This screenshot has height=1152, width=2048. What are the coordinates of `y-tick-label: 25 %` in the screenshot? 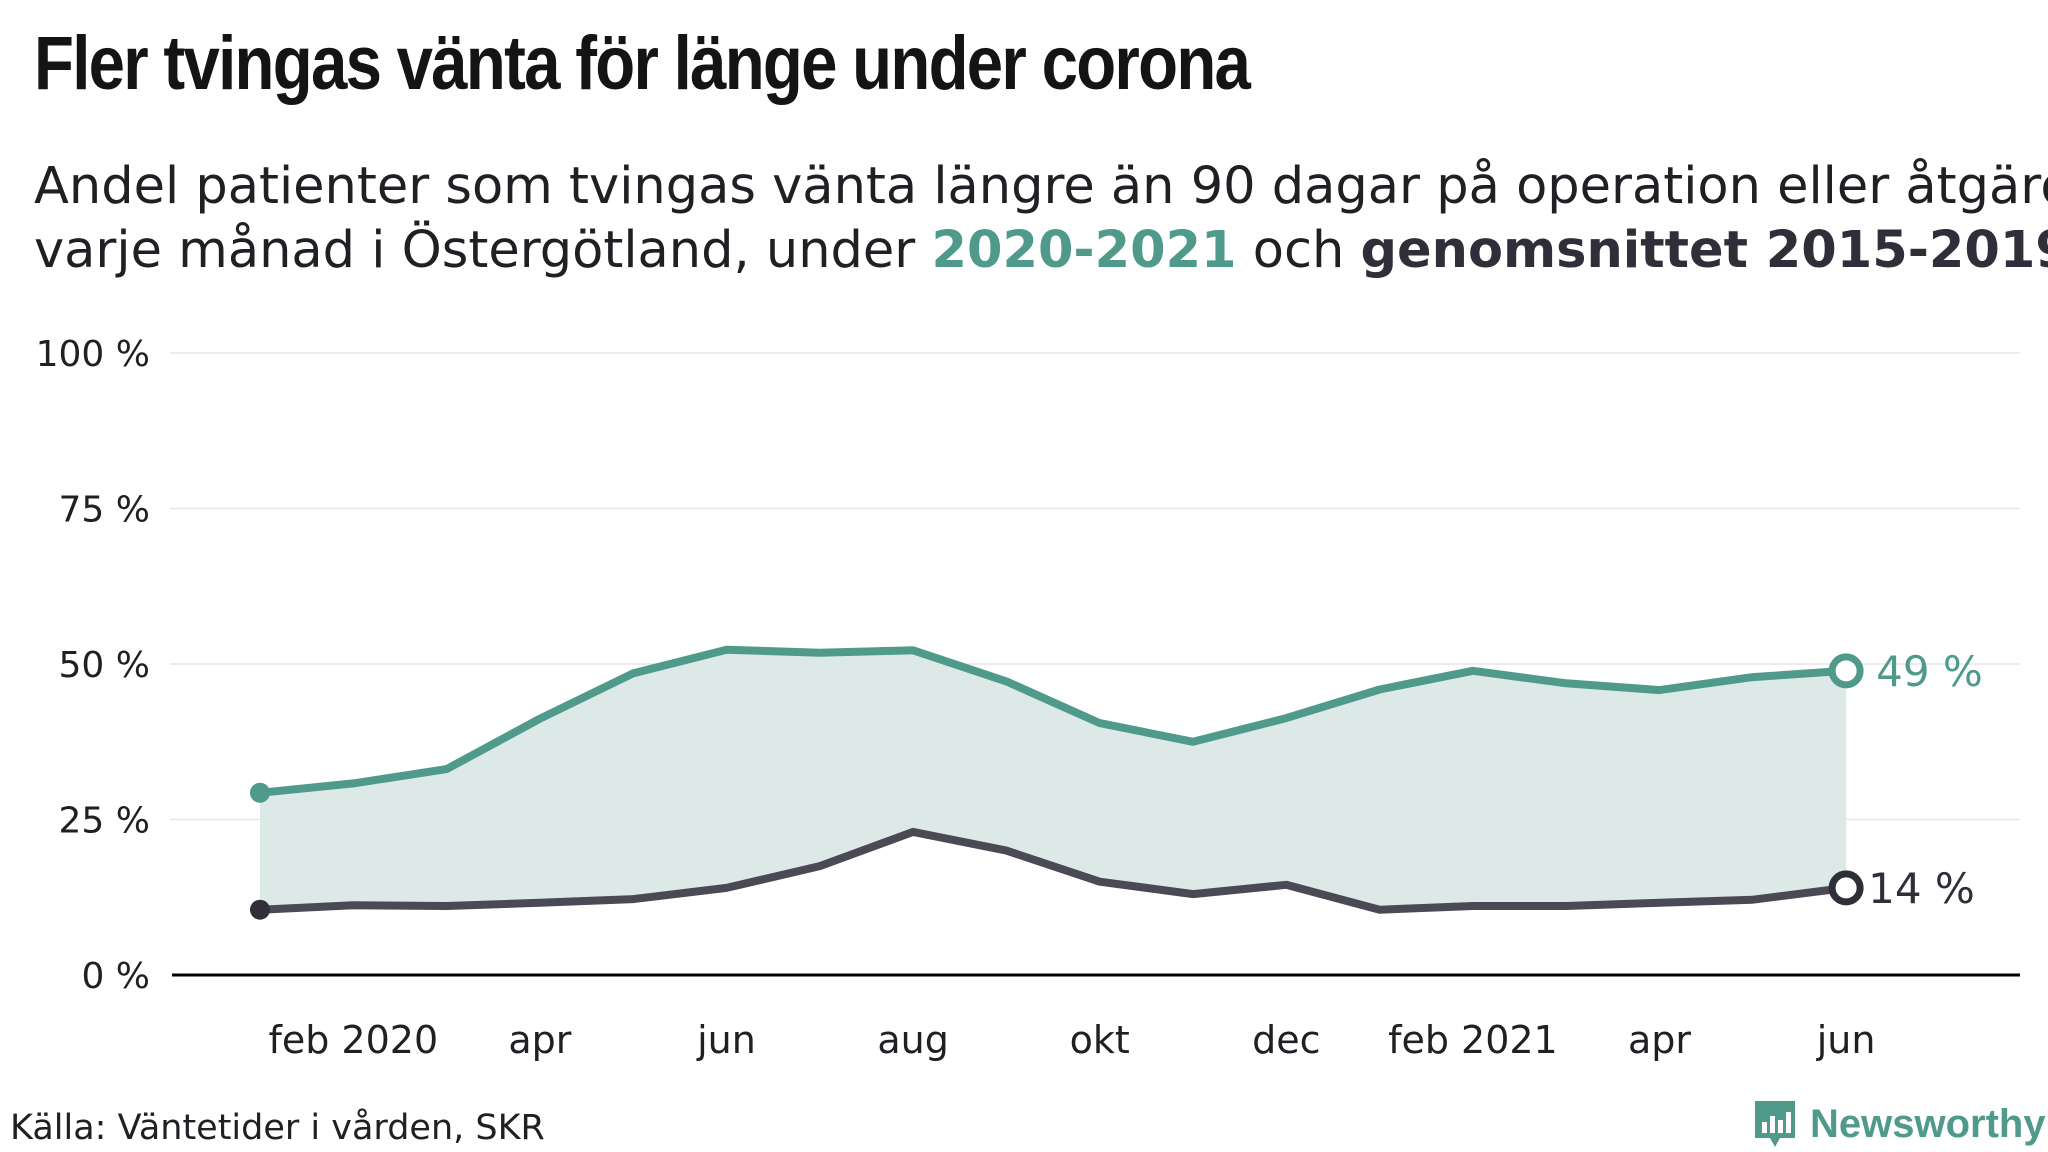 It's located at (104, 821).